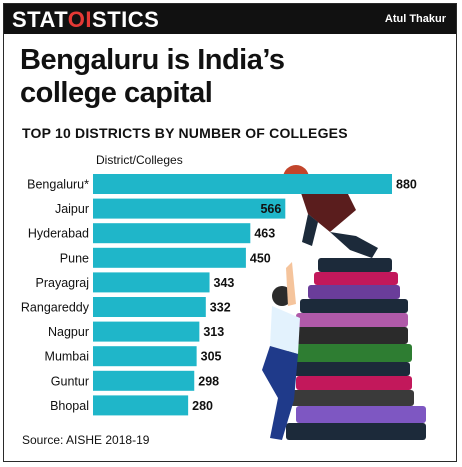  I want to click on headline-line-1: Bengaluru is India’s, so click(152, 60).